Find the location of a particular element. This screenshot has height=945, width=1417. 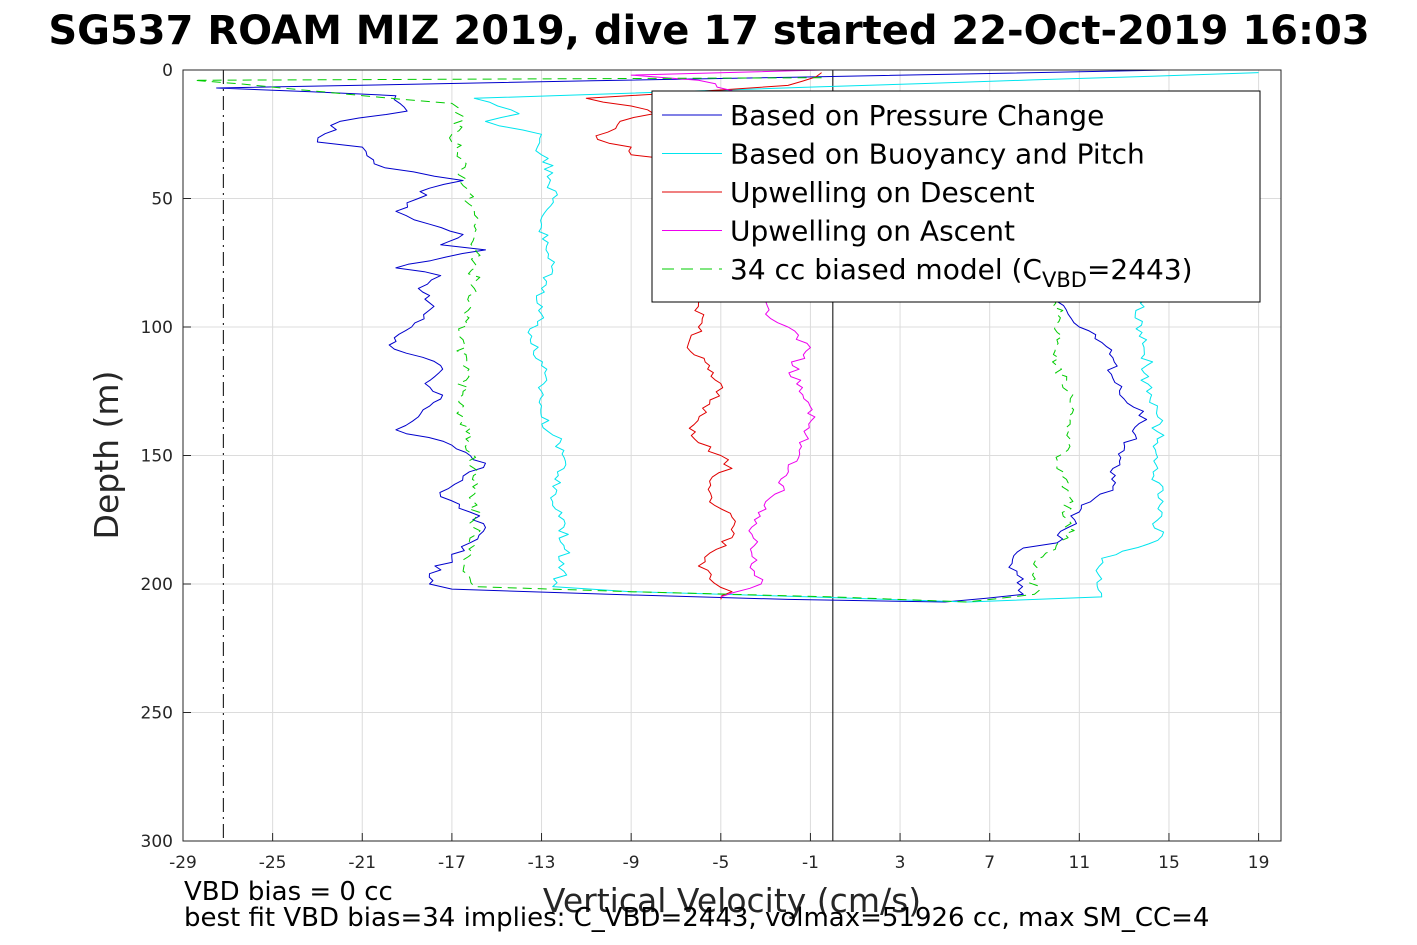

legend-label: 34 cc biased model (CVBD=2443) is located at coordinates (961, 272).